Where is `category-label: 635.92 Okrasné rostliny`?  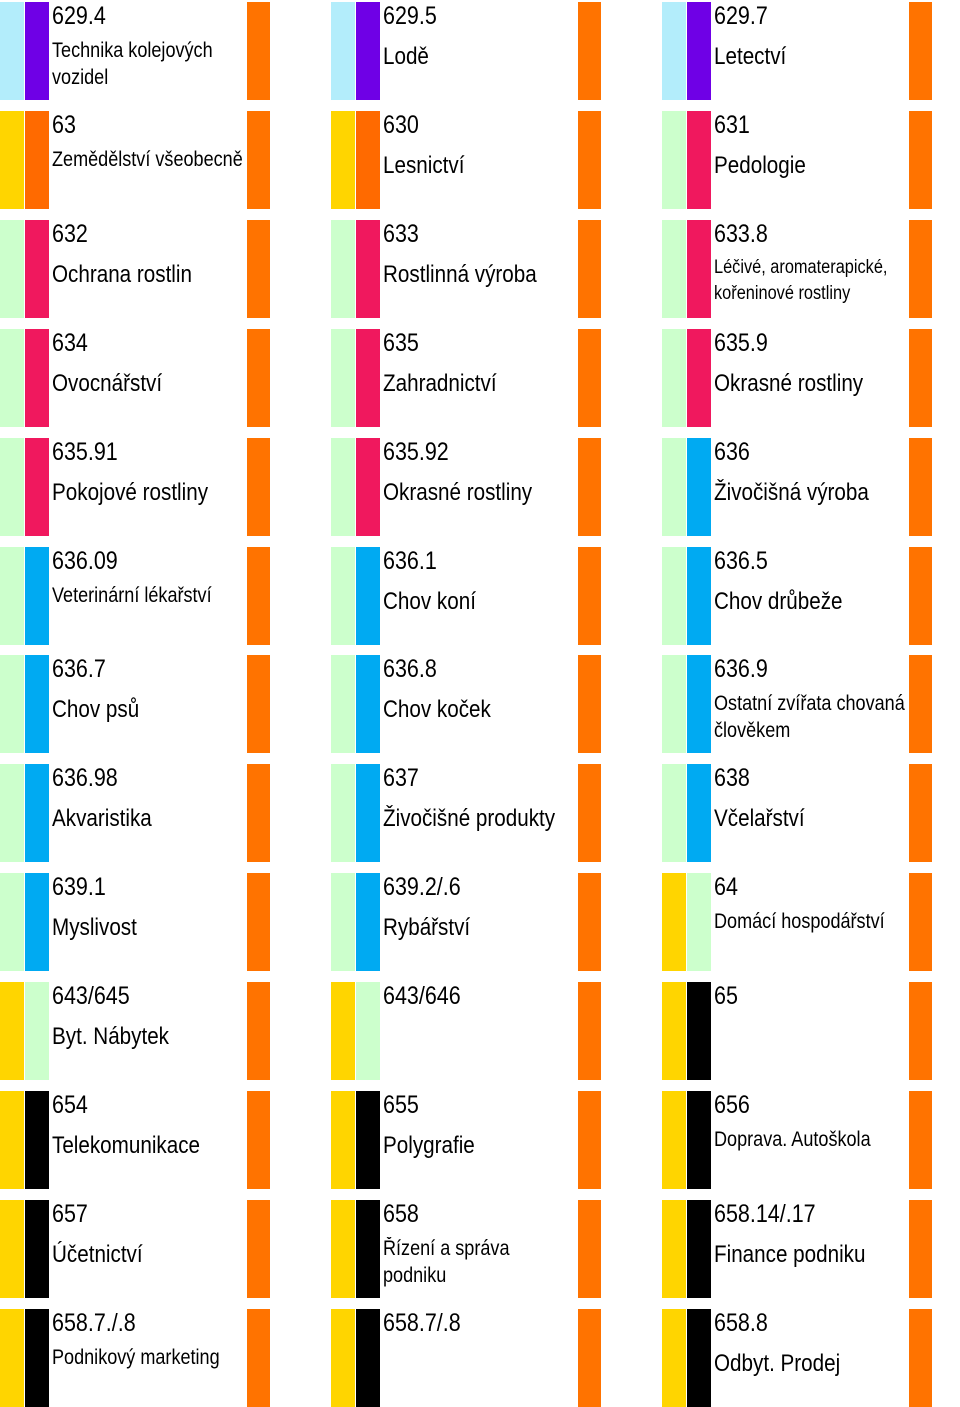 category-label: 635.92 Okrasné rostliny is located at coordinates (457, 486).